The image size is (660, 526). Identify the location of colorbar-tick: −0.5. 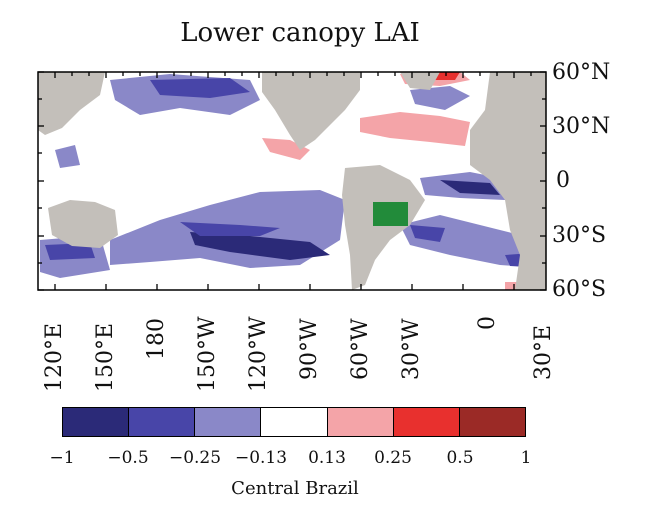
(128, 458).